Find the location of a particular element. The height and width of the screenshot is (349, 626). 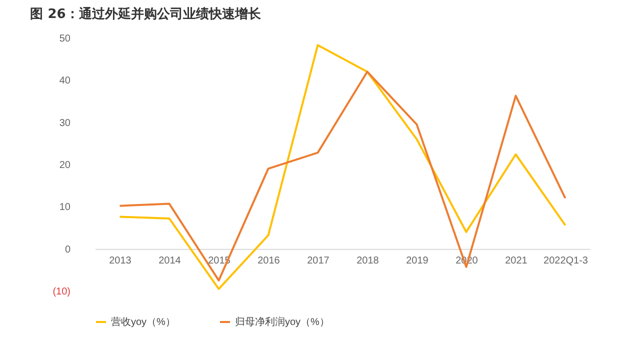

x-tick-label: 2021 is located at coordinates (516, 260).